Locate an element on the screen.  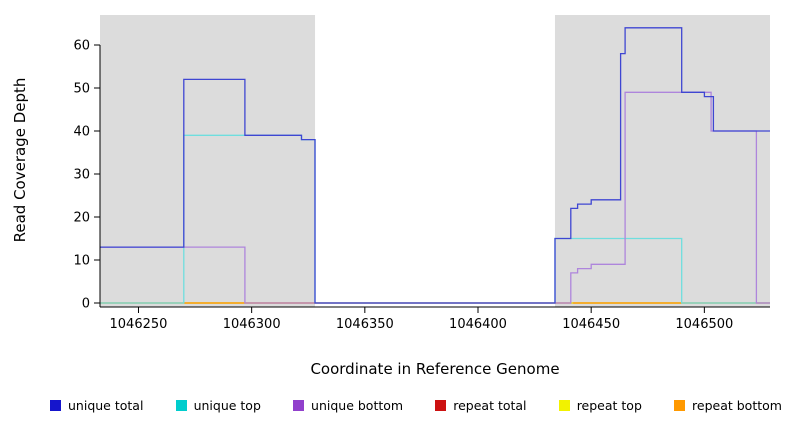
legend-label: repeat top is located at coordinates (609, 405).